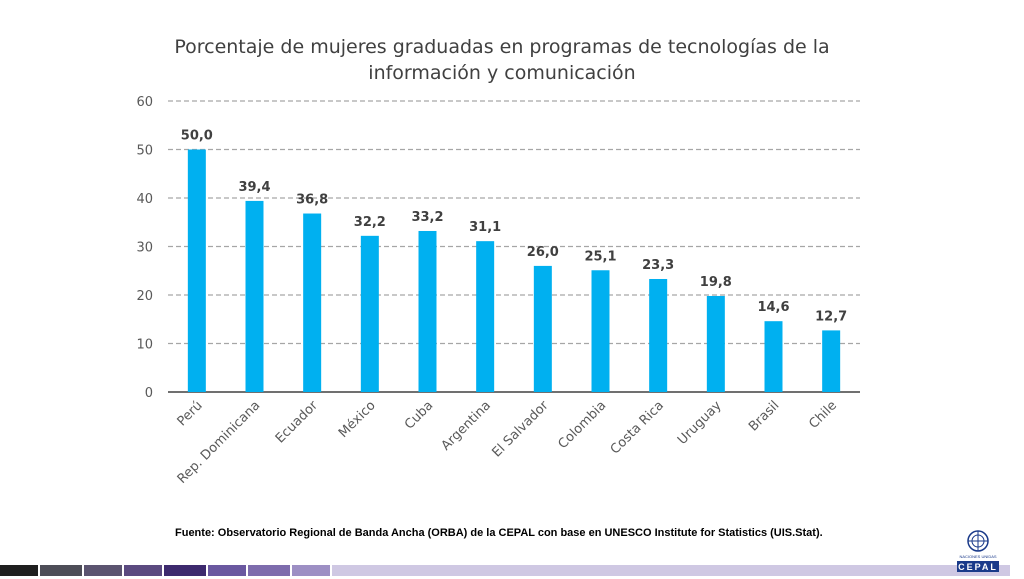 The image size is (1024, 579). What do you see at coordinates (297, 422) in the screenshot?
I see `x-tick-label: Ecuador` at bounding box center [297, 422].